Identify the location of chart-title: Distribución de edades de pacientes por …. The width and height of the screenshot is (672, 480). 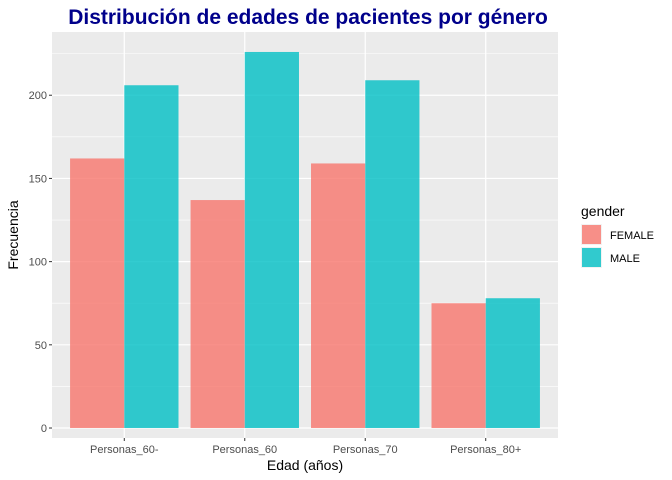
(308, 17).